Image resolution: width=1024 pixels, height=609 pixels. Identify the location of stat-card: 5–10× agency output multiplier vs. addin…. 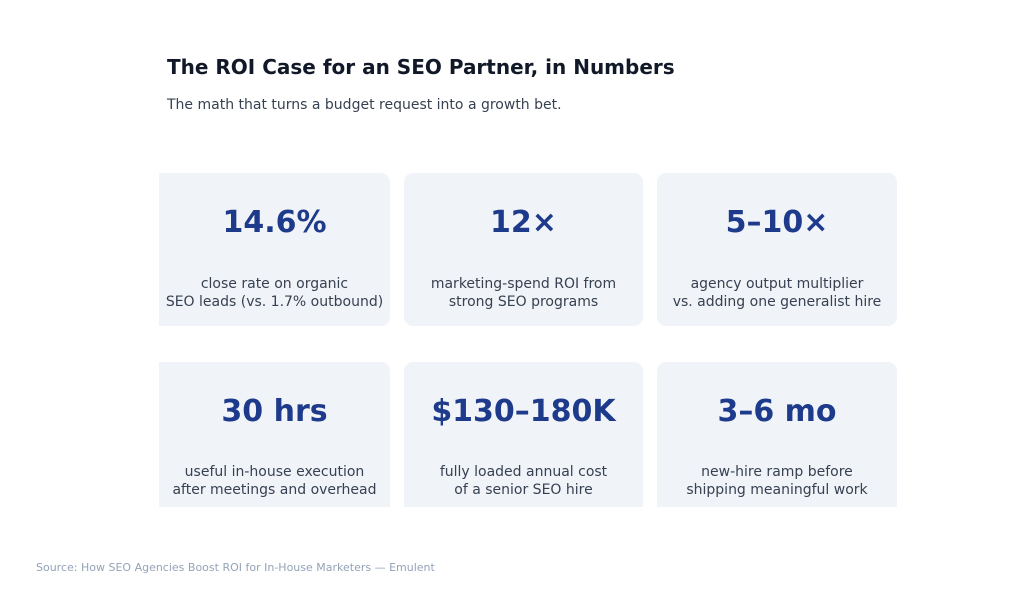
(777, 249).